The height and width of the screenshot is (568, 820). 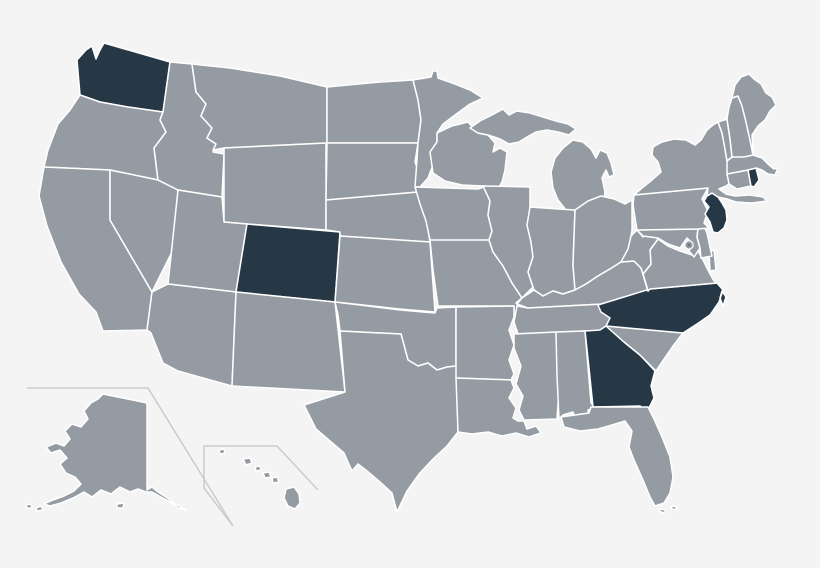 I want to click on state-ar, so click(x=485, y=343).